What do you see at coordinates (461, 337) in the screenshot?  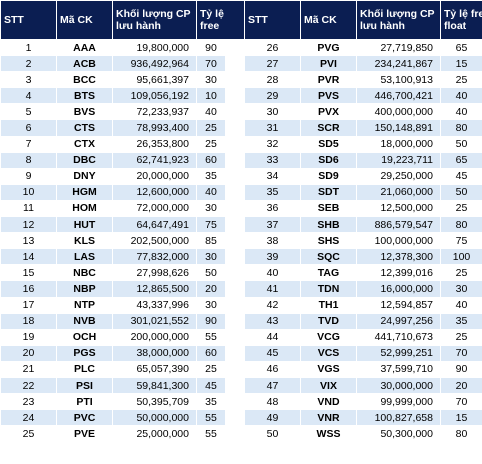 I see `free-cell-2: 25` at bounding box center [461, 337].